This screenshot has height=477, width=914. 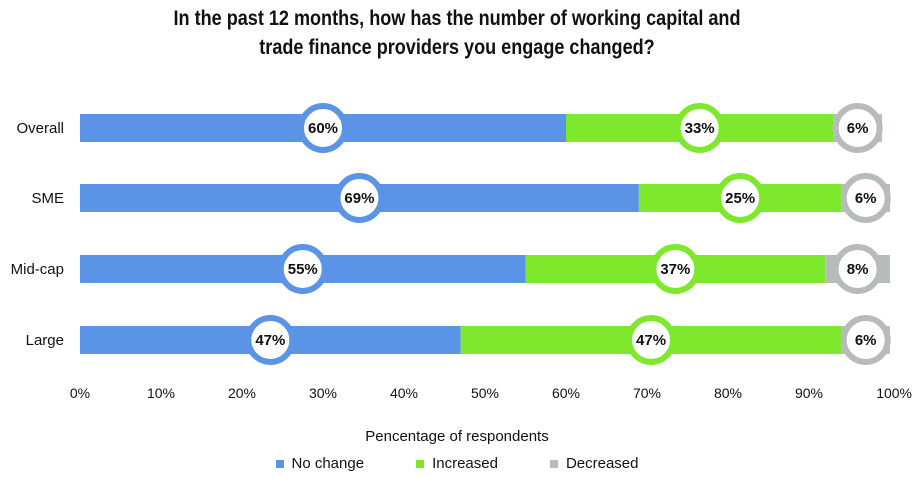 I want to click on value-label-sme-no-change: 69%, so click(x=359, y=198).